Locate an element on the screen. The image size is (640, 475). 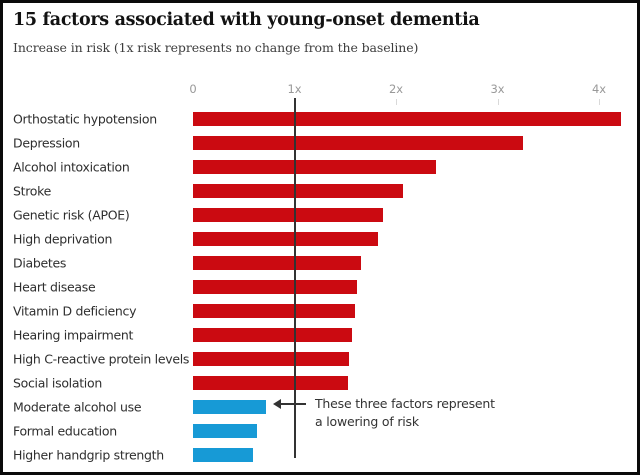
factor-label: Formal education is located at coordinates (65, 431).